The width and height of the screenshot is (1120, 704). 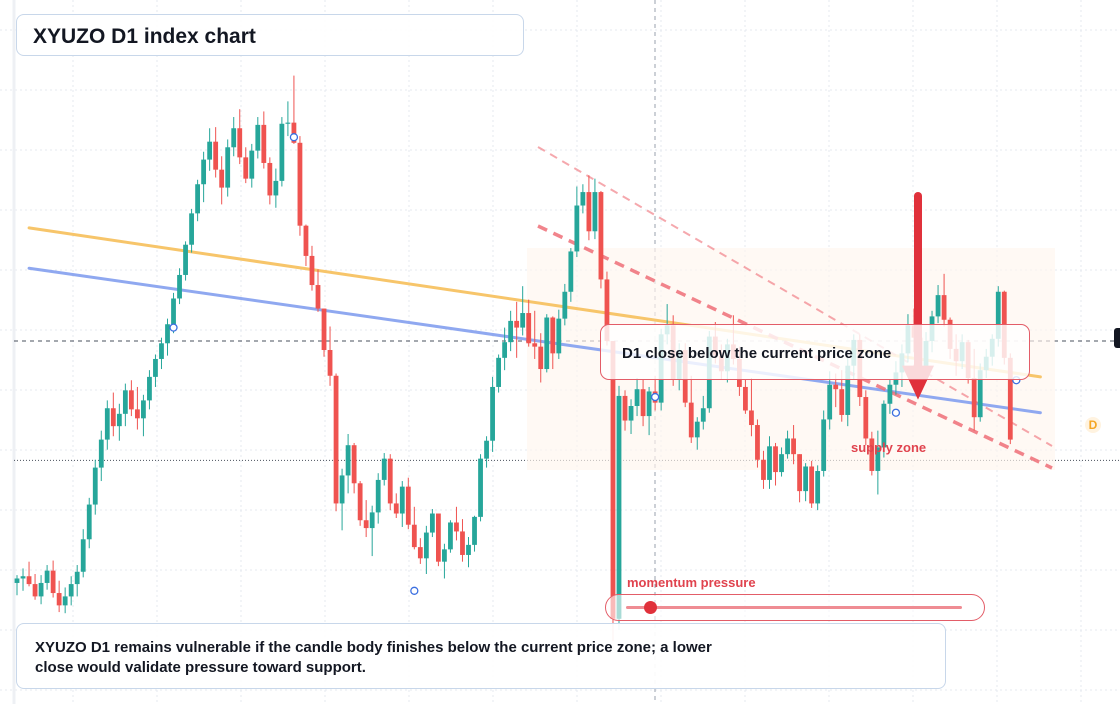 I want to click on chart-title: XYUZO D1 index chart, so click(x=144, y=36).